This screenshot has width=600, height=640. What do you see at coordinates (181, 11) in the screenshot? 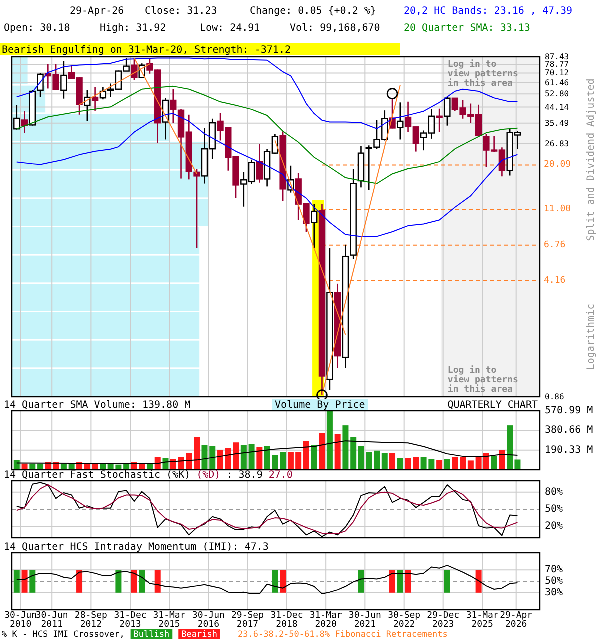
I see `text: Close: 31.23` at bounding box center [181, 11].